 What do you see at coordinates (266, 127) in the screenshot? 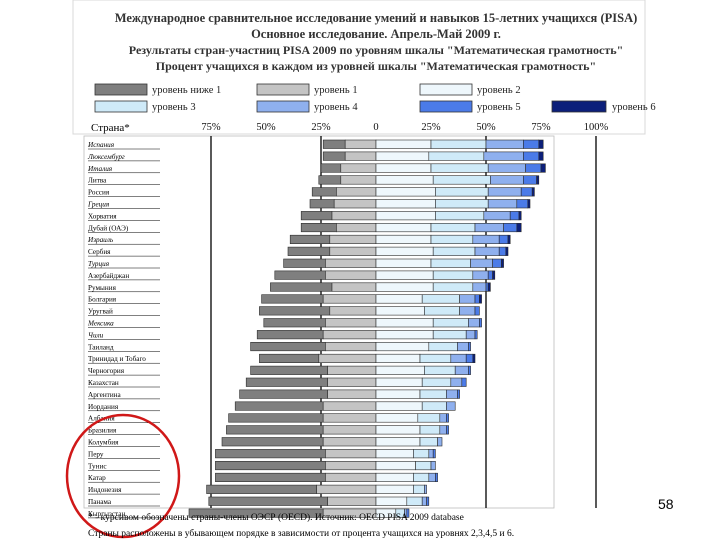
I see `x-tick-label: 50%` at bounding box center [266, 127].